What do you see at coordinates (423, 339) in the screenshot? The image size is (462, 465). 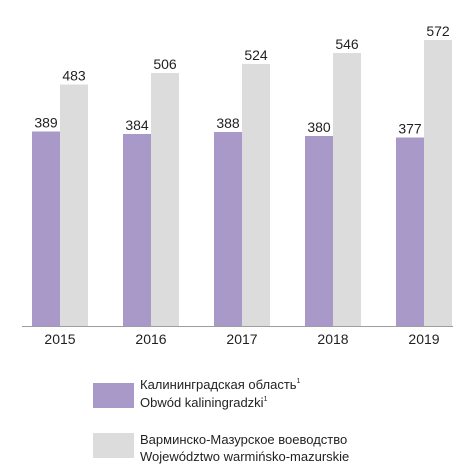 I see `x-tick-label-2019: 2019` at bounding box center [423, 339].